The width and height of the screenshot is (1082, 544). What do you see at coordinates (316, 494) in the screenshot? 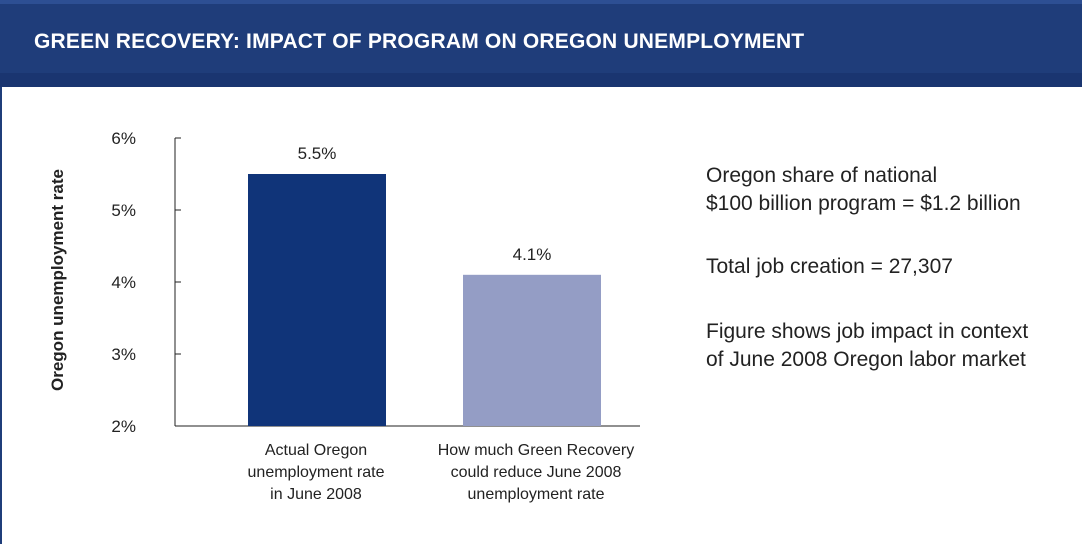
I see `x-category-label-line: in June 2008` at bounding box center [316, 494].